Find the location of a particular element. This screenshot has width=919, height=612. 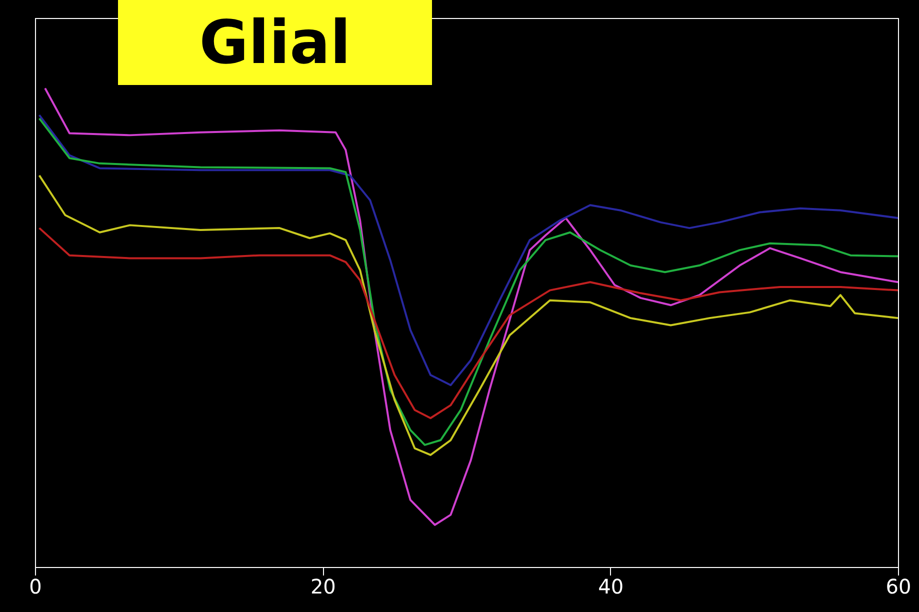

x-tick-label: 40 is located at coordinates (611, 586).